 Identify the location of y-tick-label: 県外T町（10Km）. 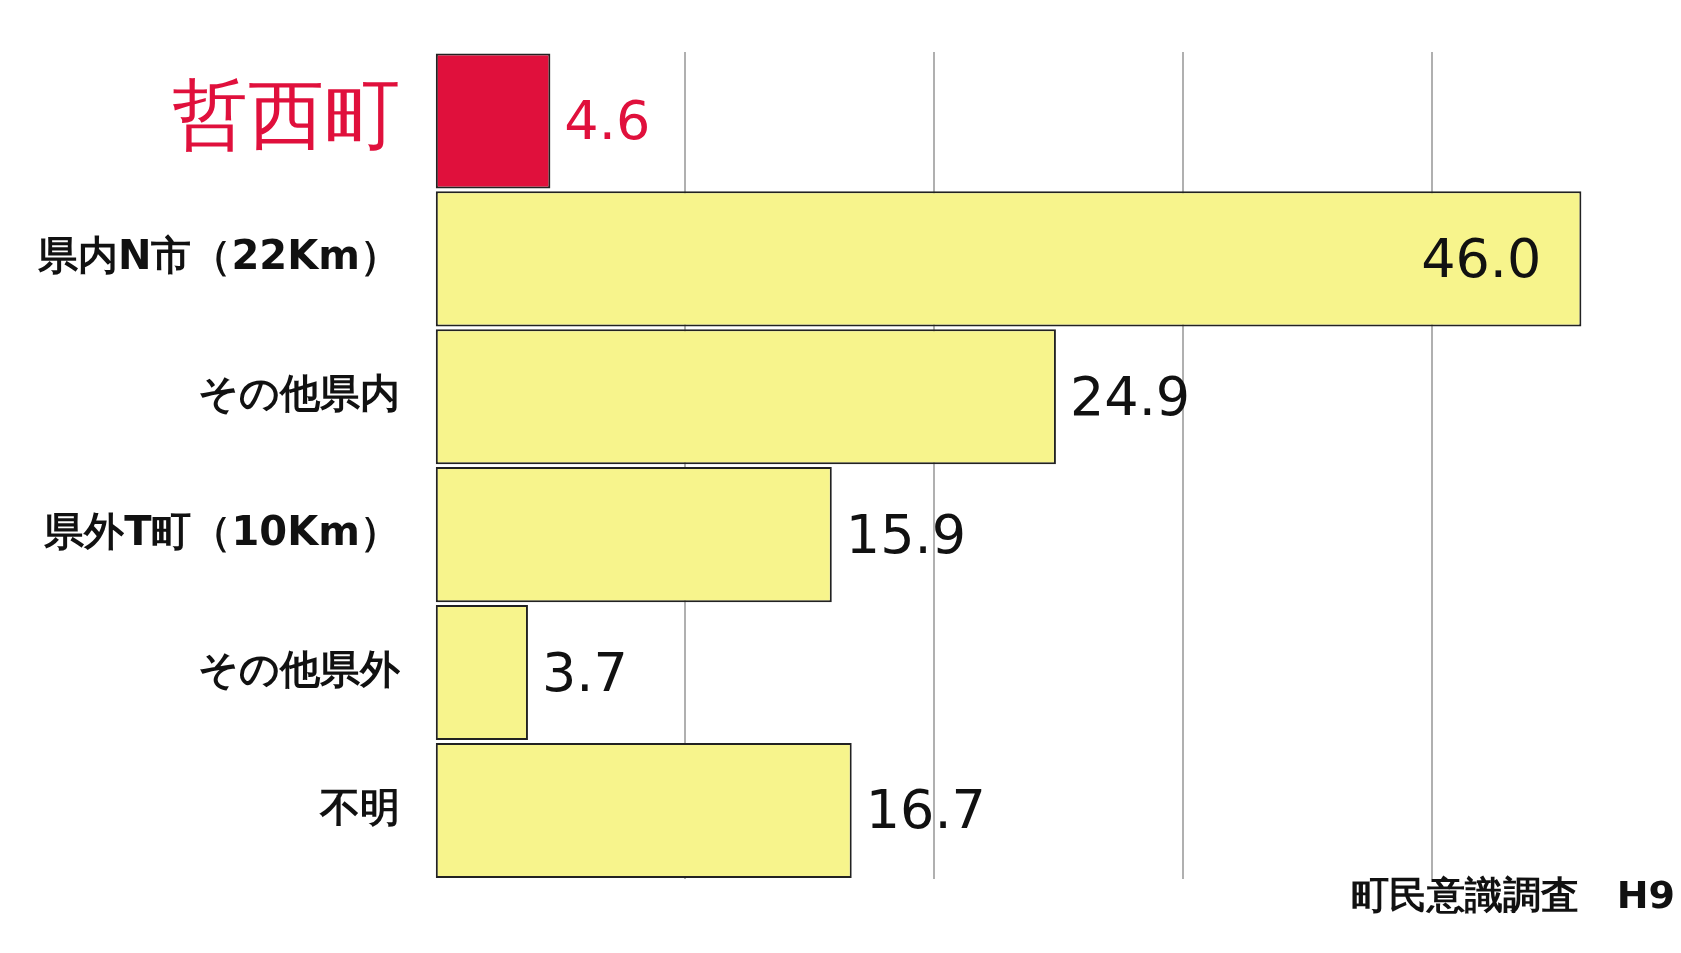
(221, 531).